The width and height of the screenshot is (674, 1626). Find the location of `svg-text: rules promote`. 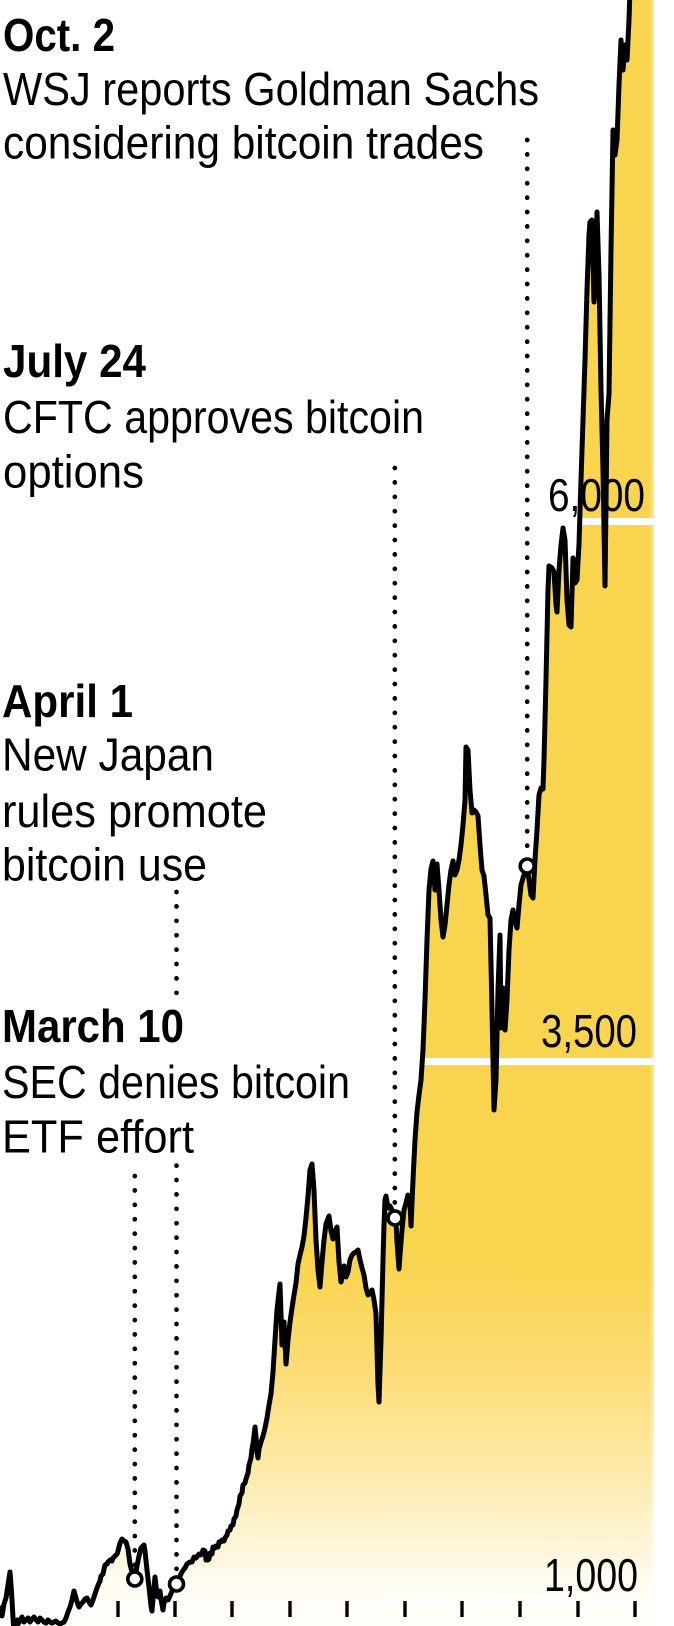

svg-text: rules promote is located at coordinates (134, 811).